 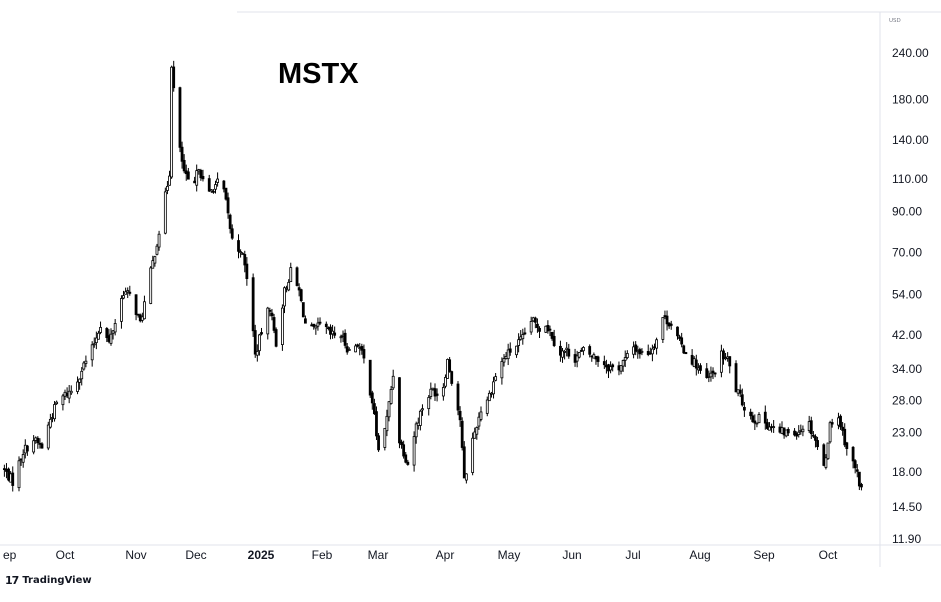 What do you see at coordinates (828, 555) in the screenshot?
I see `x-tick-label: Oct` at bounding box center [828, 555].